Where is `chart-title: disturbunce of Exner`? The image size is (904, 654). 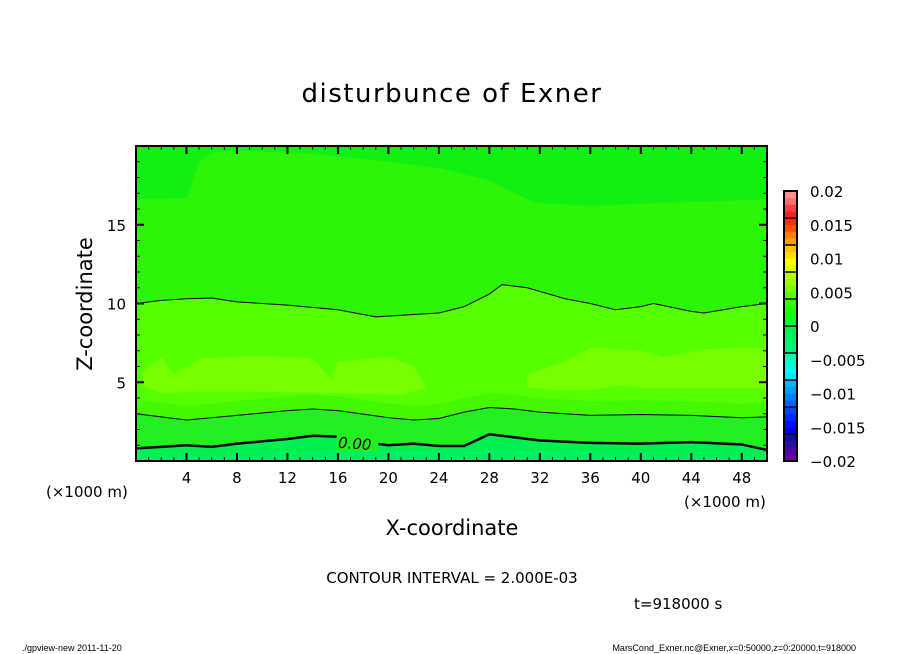
chart-title: disturbunce of Exner is located at coordinates (452, 94).